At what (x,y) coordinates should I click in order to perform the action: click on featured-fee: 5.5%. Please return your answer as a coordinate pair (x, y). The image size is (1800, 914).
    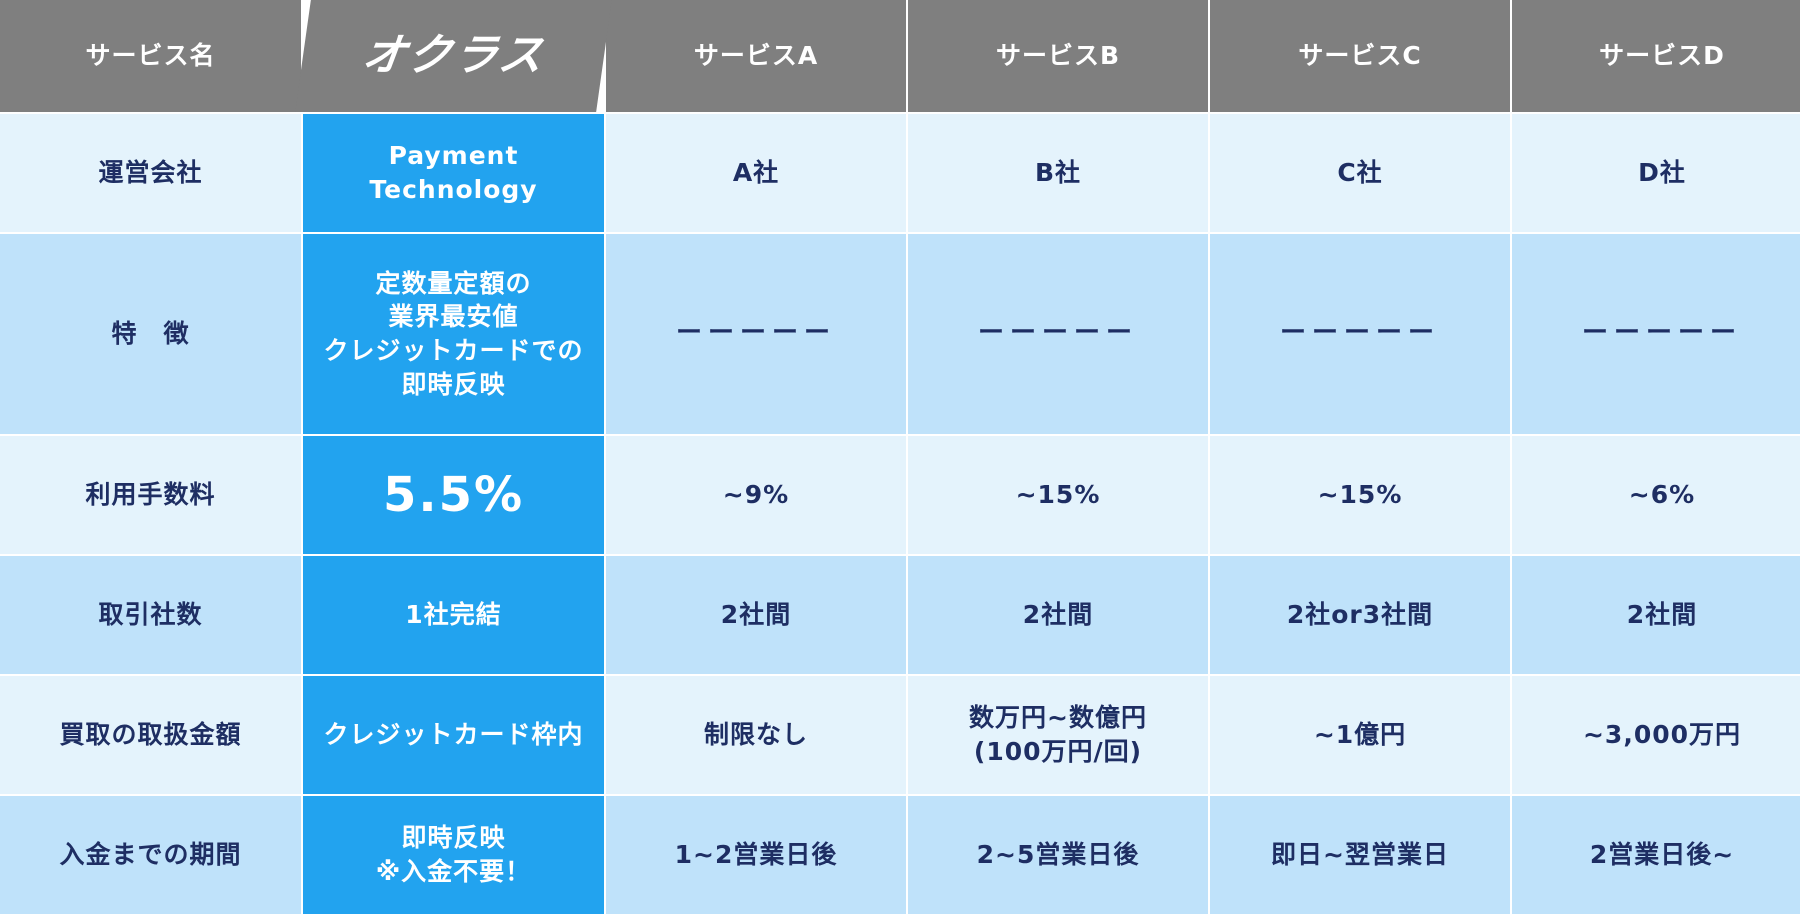
    Looking at the image, I should click on (453, 495).